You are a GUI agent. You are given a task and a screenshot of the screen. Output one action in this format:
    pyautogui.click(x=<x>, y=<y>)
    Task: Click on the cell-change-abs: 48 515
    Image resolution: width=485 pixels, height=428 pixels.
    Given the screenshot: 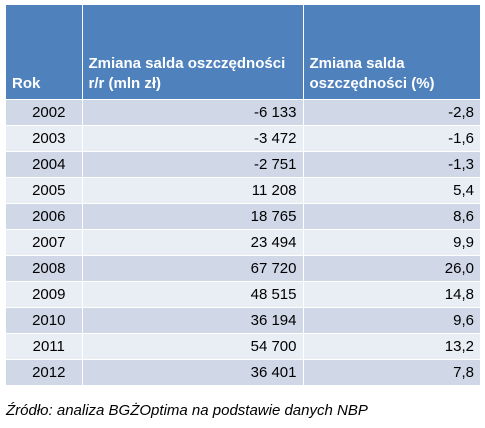 What is the action you would take?
    pyautogui.click(x=193, y=294)
    